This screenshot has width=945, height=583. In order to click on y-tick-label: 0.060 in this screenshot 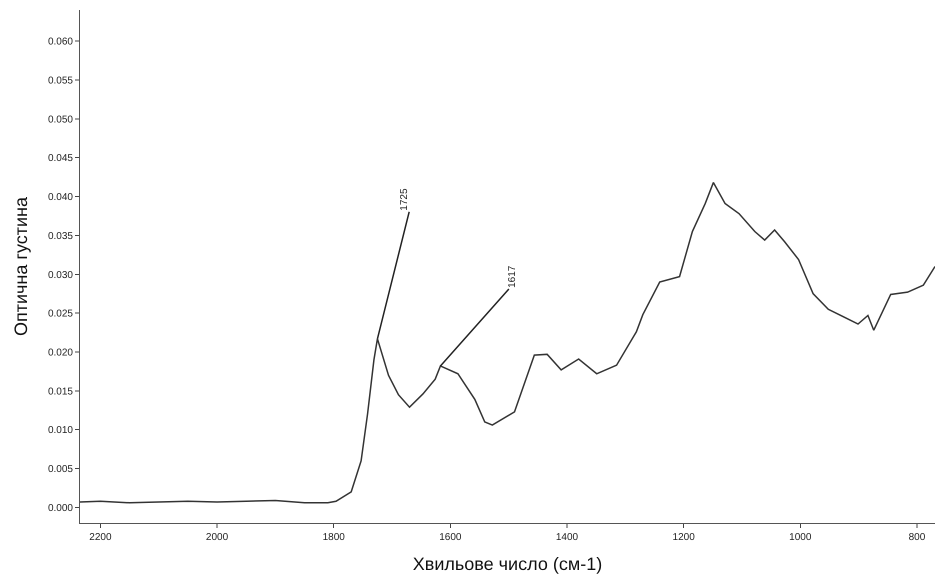, I will do `click(61, 42)`.